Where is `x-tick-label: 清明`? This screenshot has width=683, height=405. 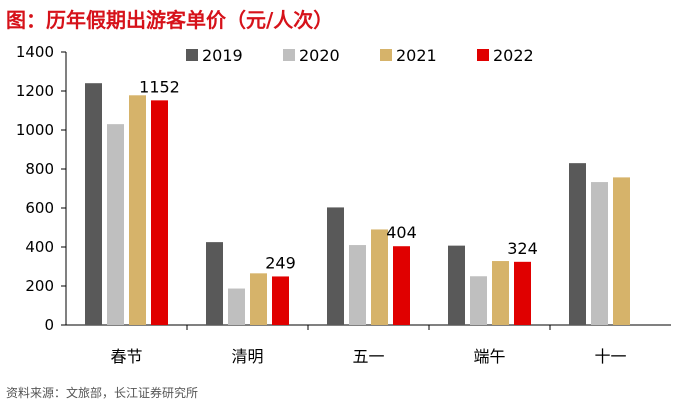
x-tick-label: 清明 is located at coordinates (247, 356).